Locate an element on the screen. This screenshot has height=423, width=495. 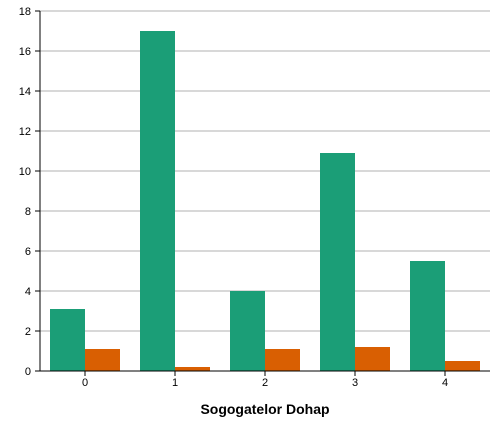
x-tick-label-0: 0 is located at coordinates (85, 383).